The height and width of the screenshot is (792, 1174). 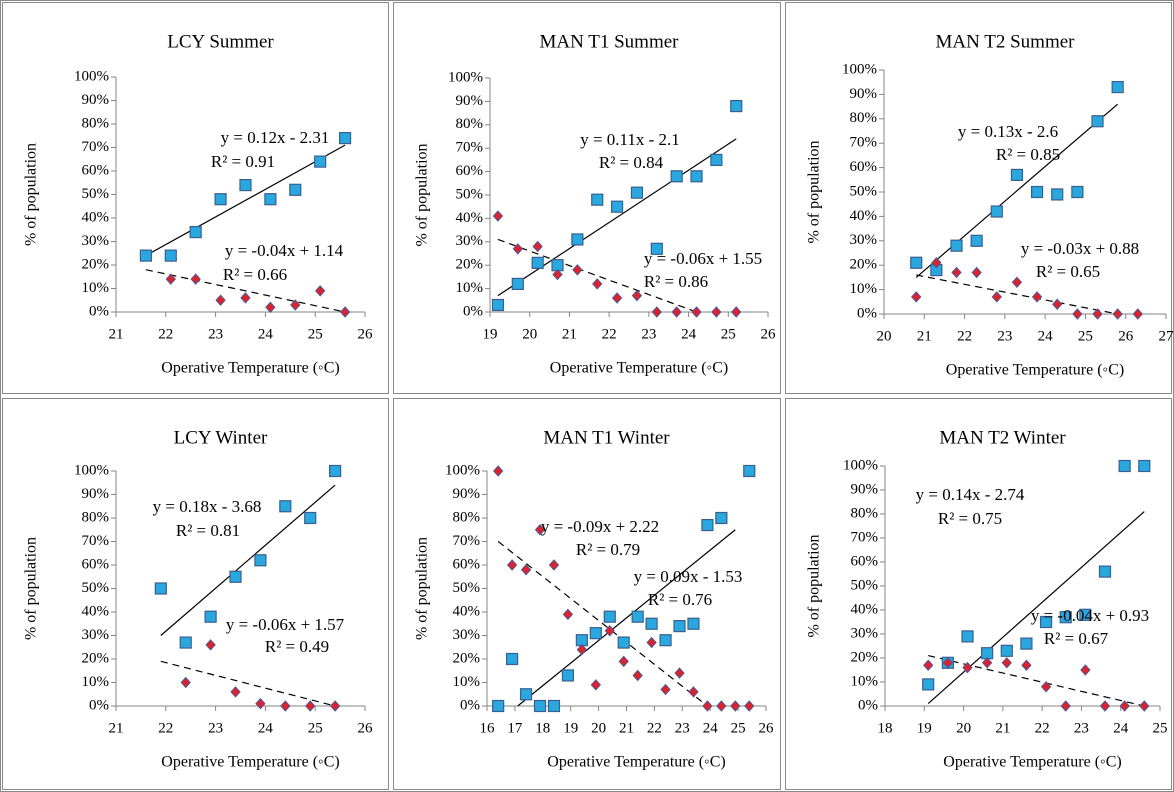 I want to click on trend-equation: y = 0.09x - 1.53, so click(x=688, y=576).